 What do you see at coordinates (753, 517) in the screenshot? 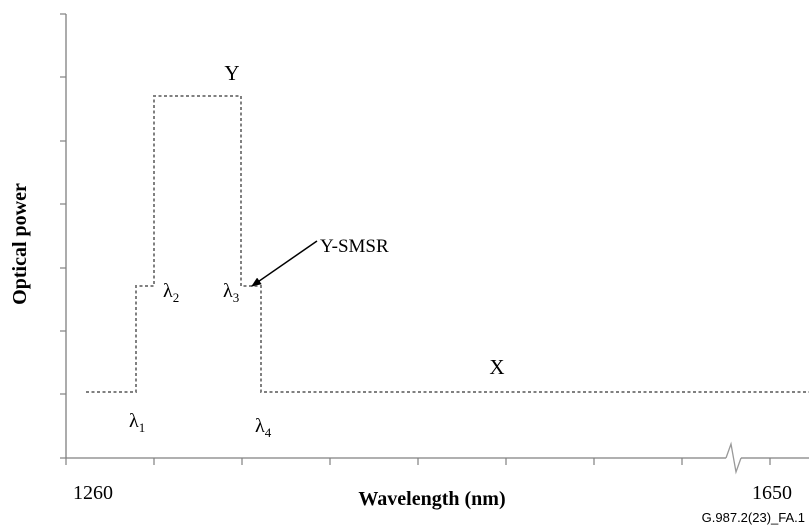
I see `figure-id: G.987.2(23)_FA.1` at bounding box center [753, 517].